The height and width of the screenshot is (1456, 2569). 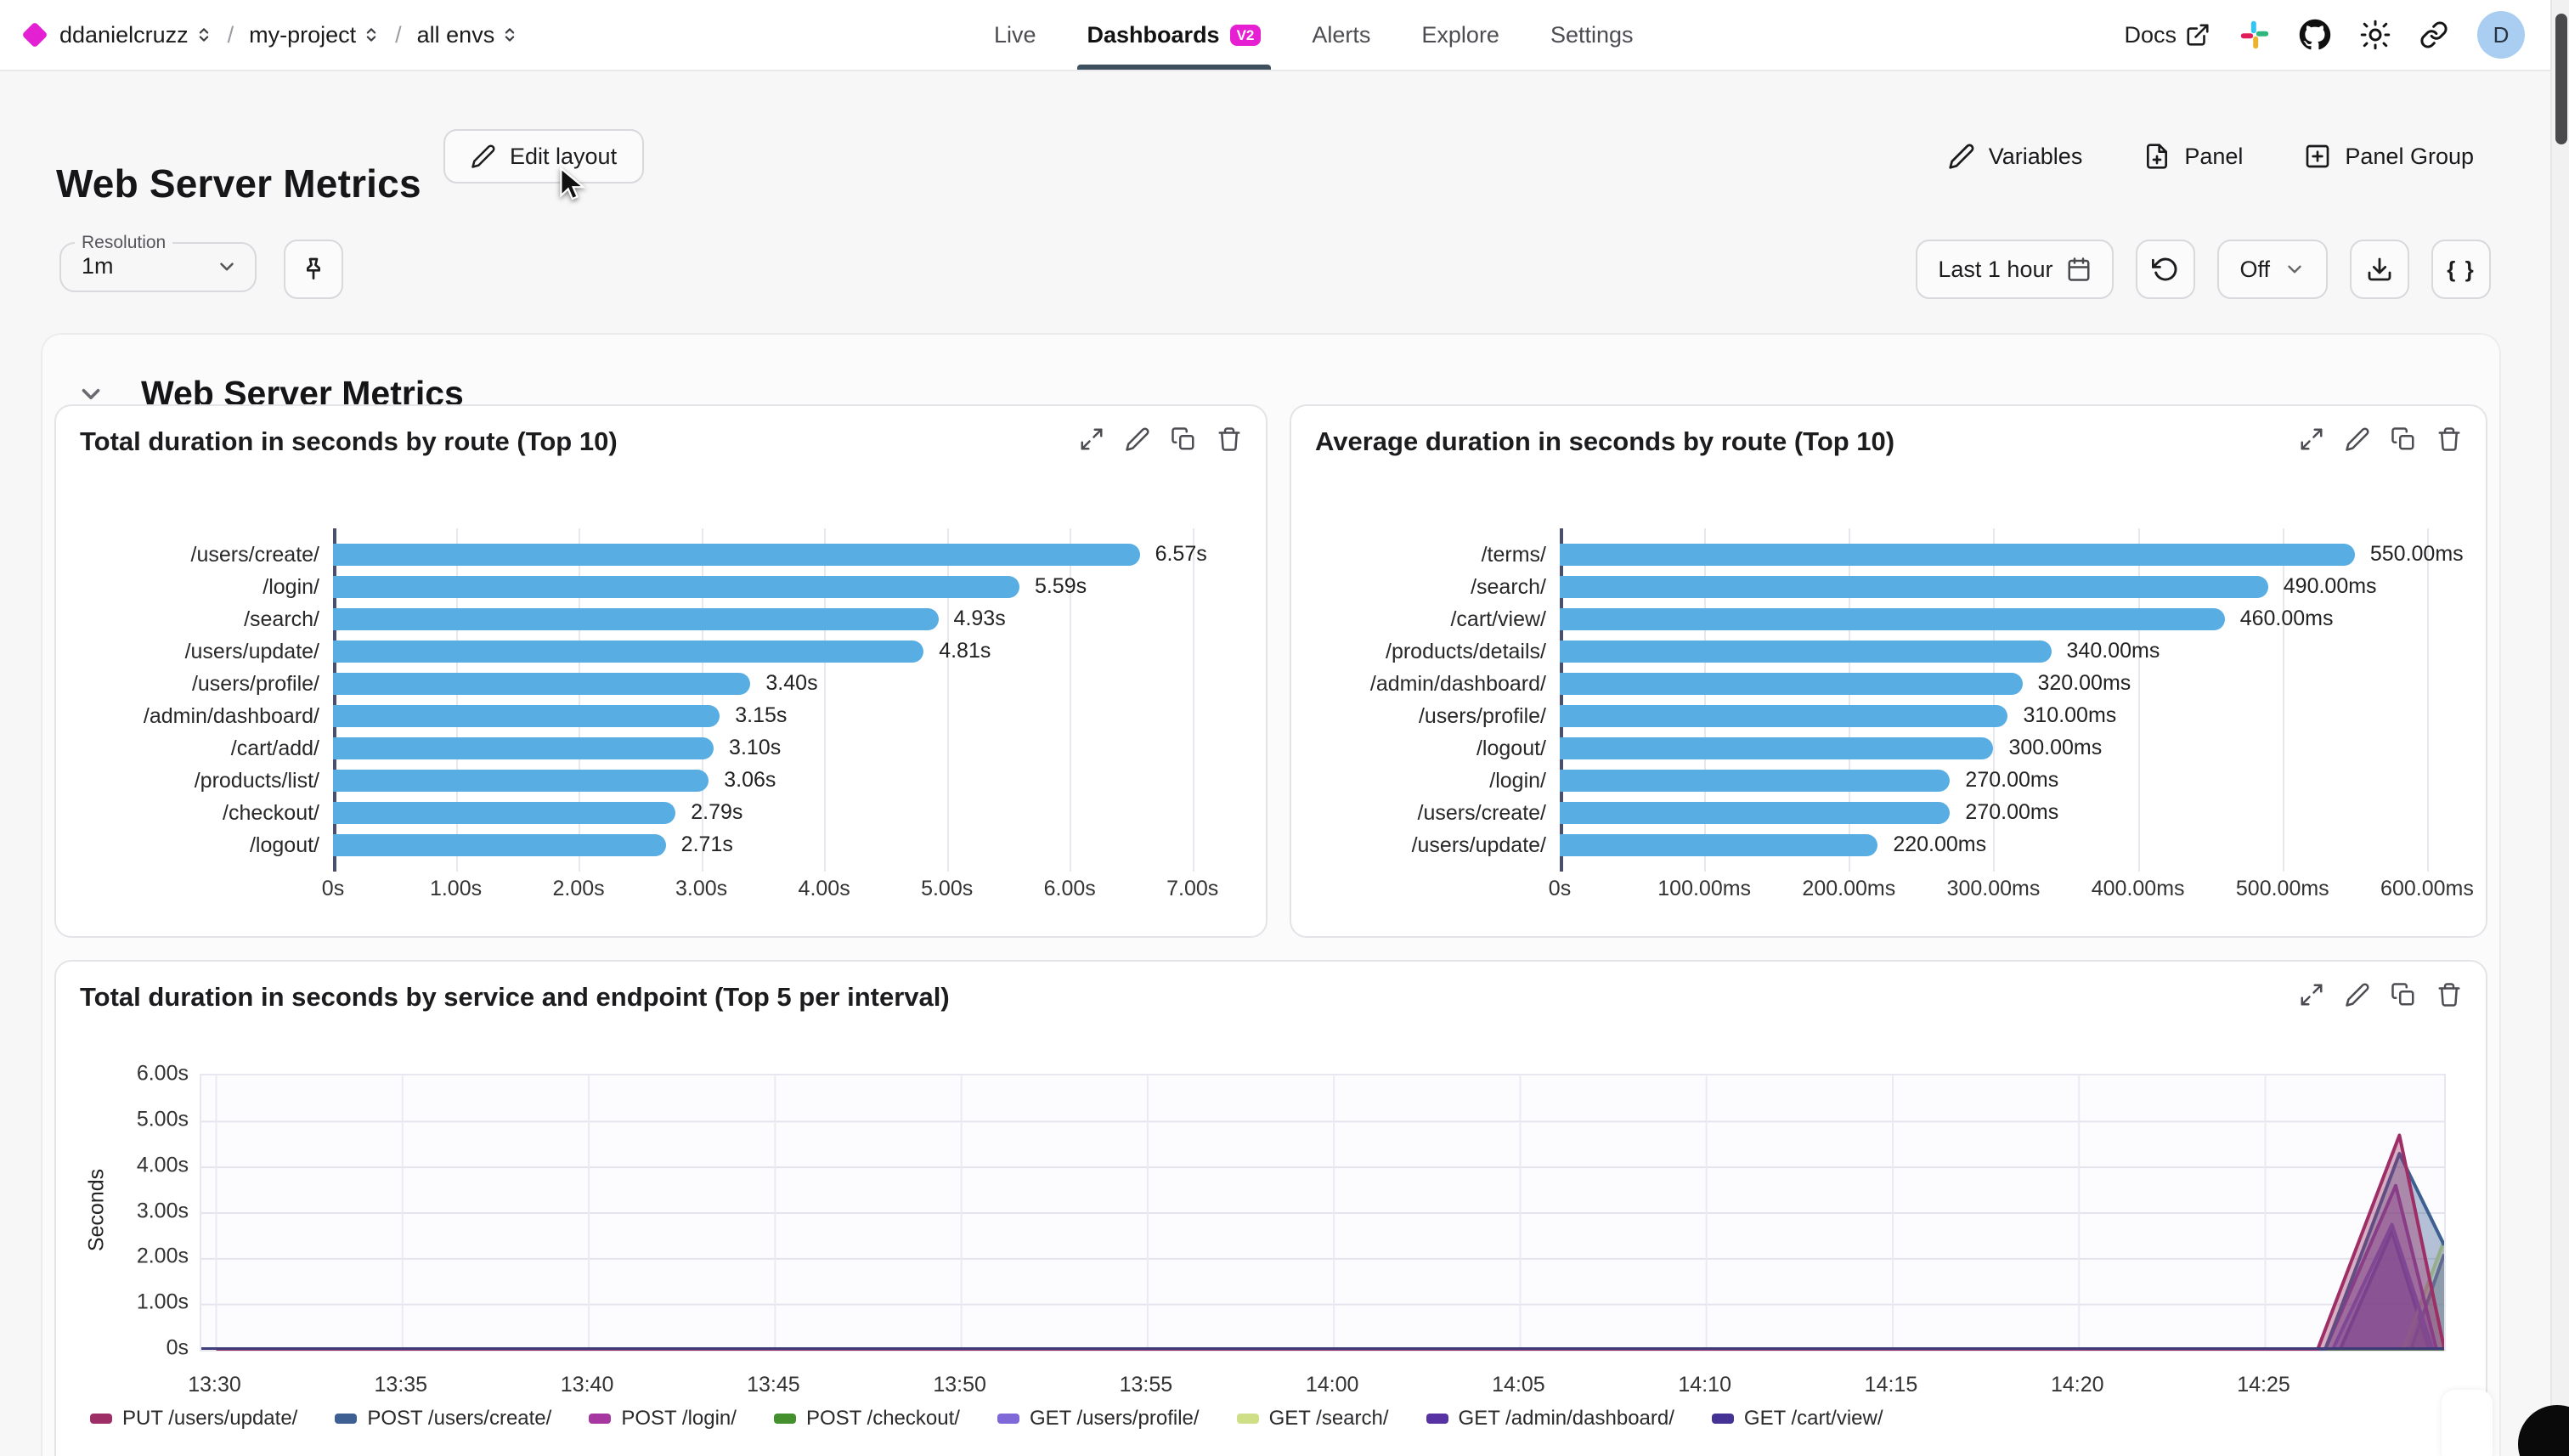 I want to click on bar-track: 5.59s, so click(x=845, y=586).